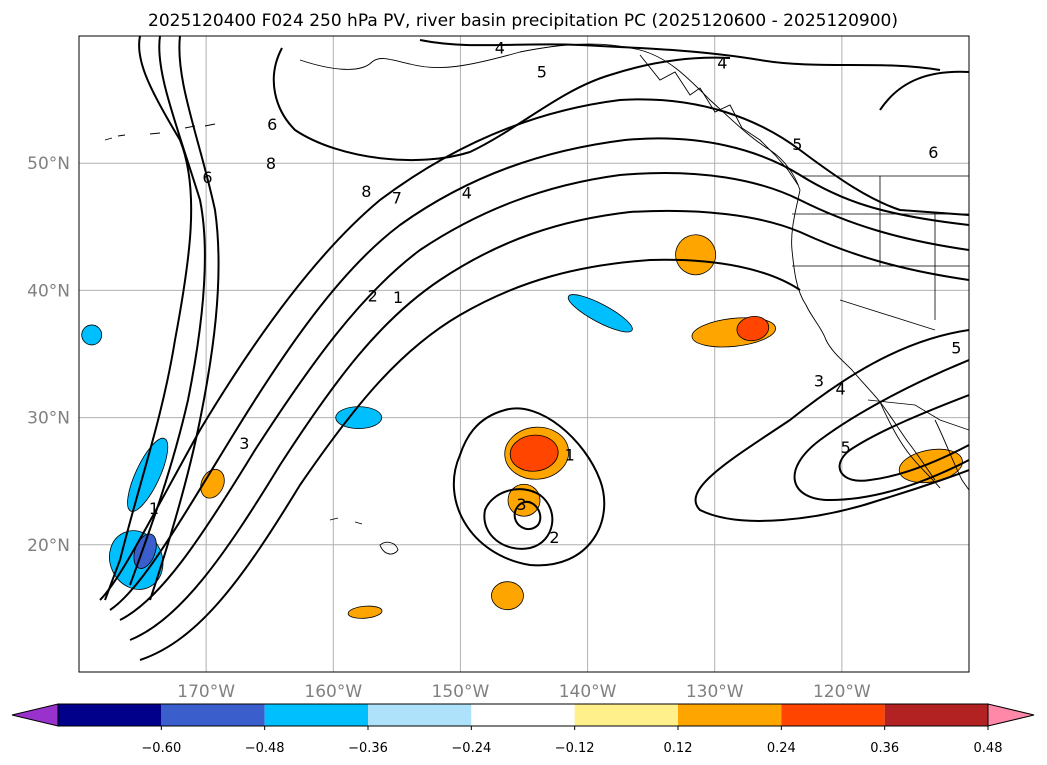 The height and width of the screenshot is (765, 1047). What do you see at coordinates (373, 295) in the screenshot?
I see `pv-contour-label-11: 2` at bounding box center [373, 295].